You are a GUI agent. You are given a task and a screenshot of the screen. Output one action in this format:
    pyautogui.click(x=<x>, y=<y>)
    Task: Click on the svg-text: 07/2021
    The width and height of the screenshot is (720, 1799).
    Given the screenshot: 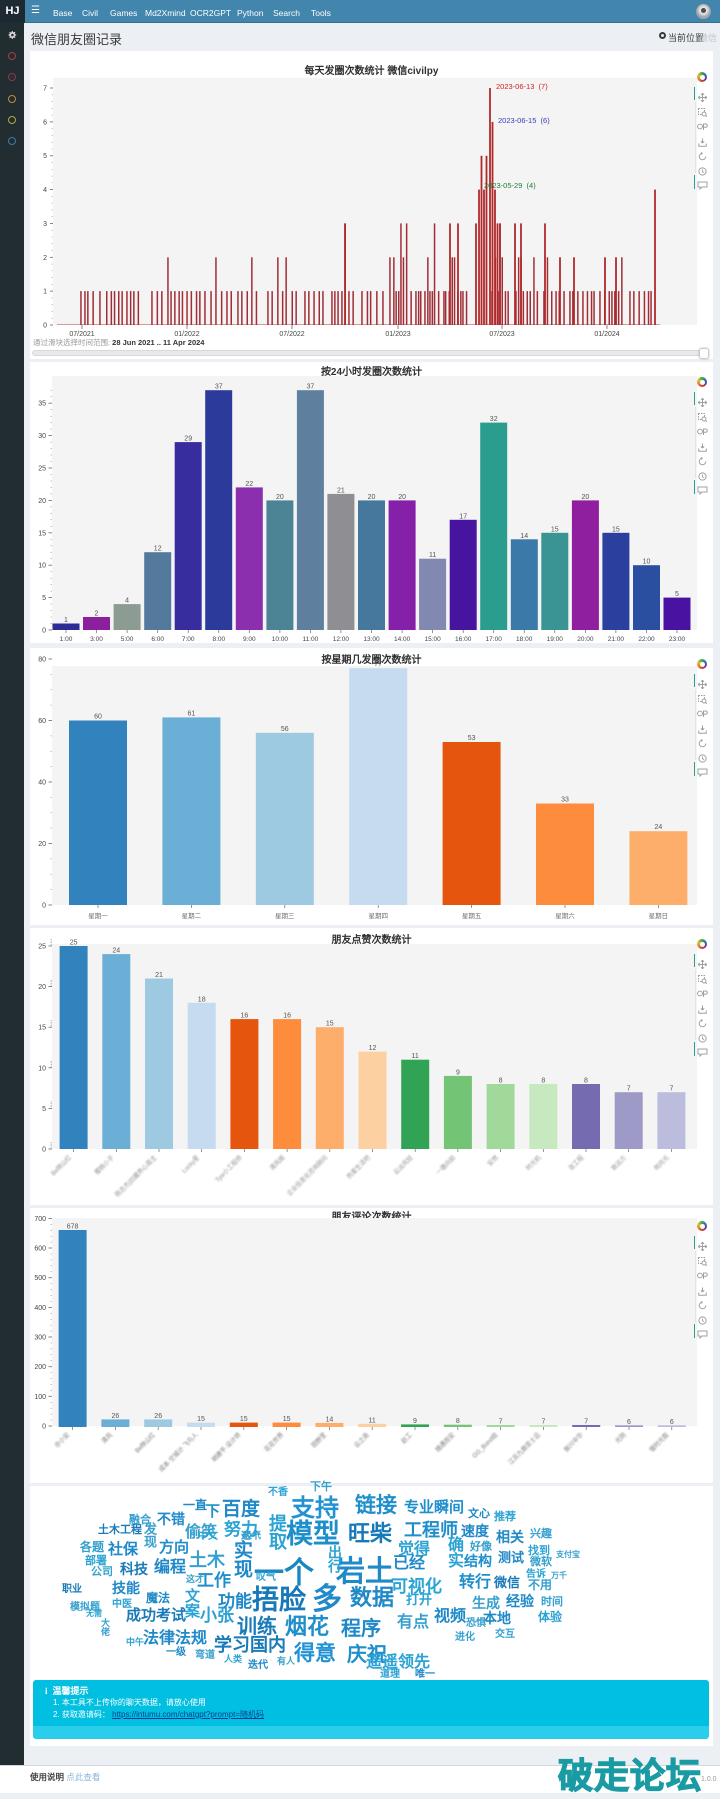 What is the action you would take?
    pyautogui.click(x=81, y=334)
    